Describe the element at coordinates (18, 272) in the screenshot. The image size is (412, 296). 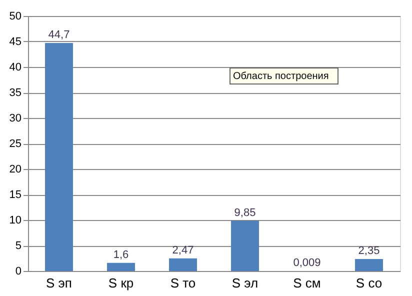
I see `y-tick-label: 0` at that location.